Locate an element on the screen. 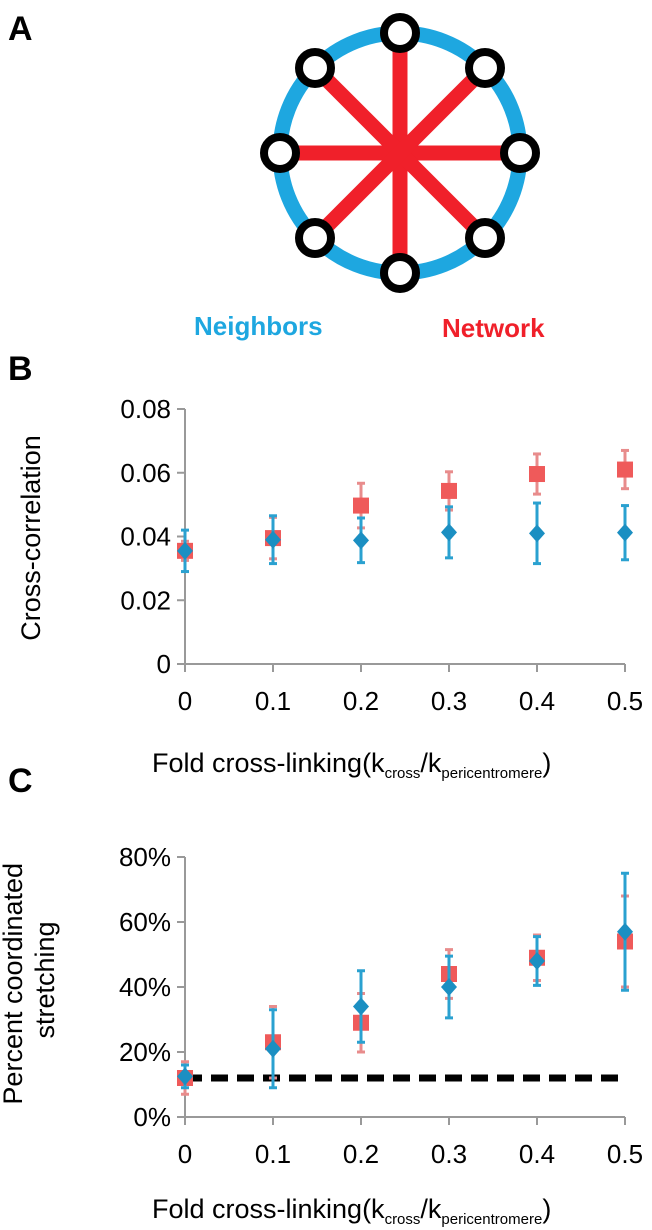 The image size is (652, 1230). network-spokes is located at coordinates (400, 153).